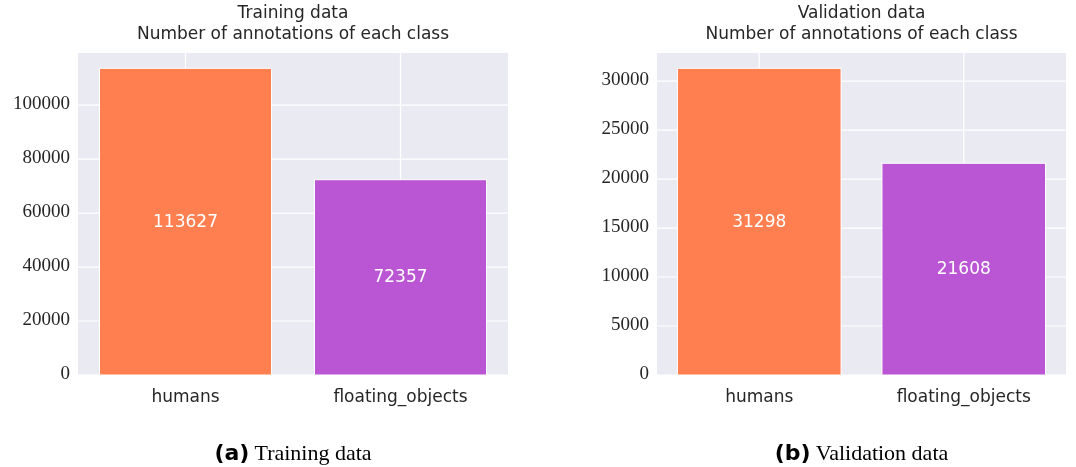 The width and height of the screenshot is (1076, 467). I want to click on text: (b) Validation data, so click(861, 452).